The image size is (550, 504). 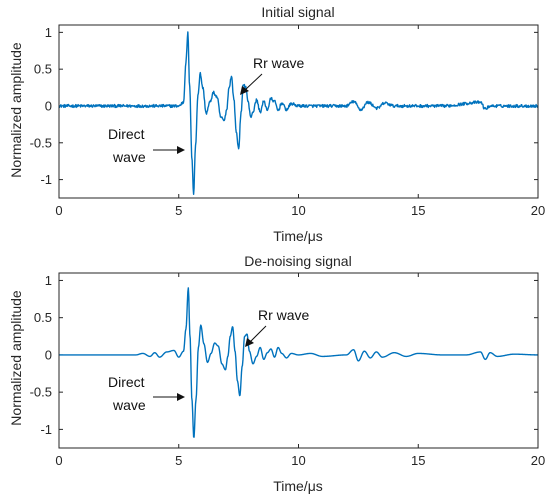 I want to click on panel-title: De-noising signal, so click(x=297, y=261).